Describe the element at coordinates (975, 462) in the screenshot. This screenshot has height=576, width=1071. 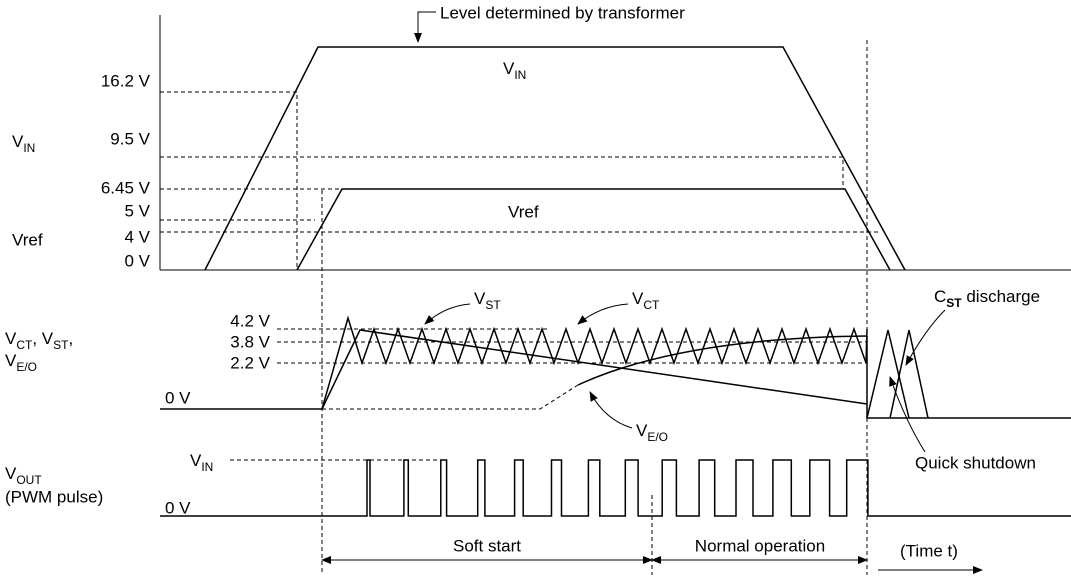
I see `note: Quick shutdown` at that location.